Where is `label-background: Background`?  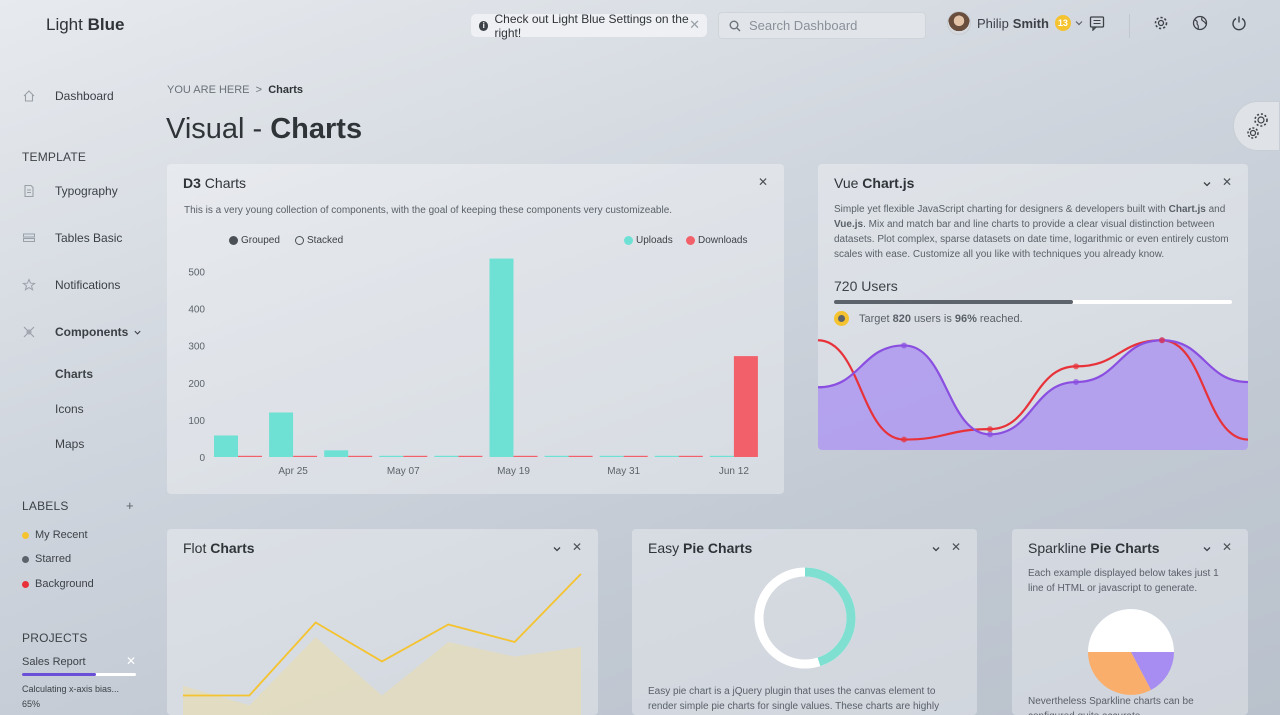
label-background: Background is located at coordinates (58, 584).